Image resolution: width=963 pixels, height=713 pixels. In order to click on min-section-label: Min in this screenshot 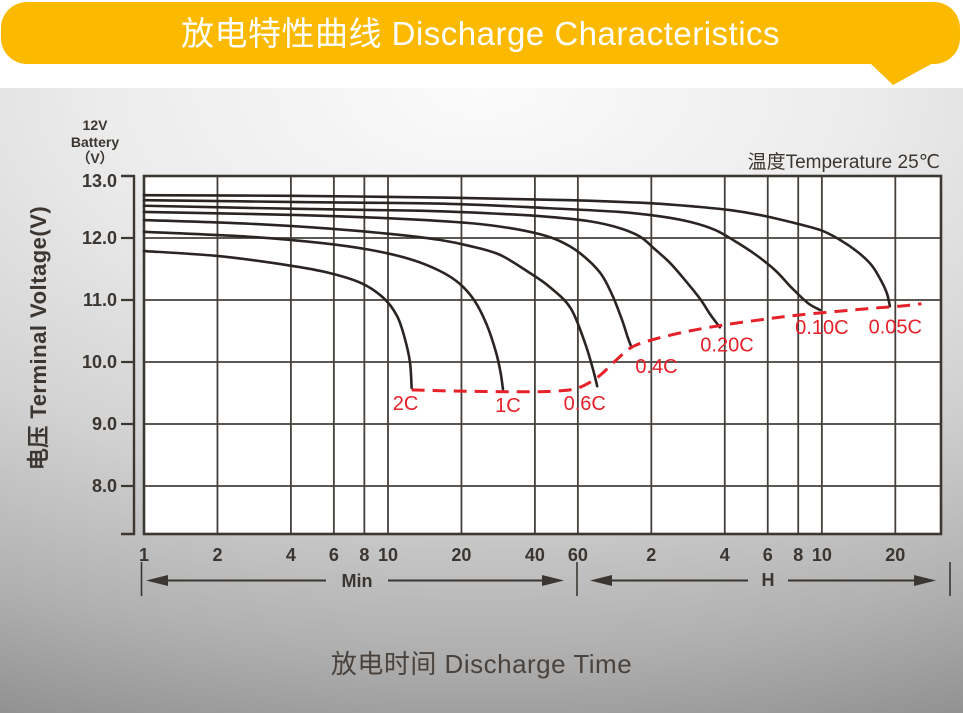, I will do `click(357, 581)`.